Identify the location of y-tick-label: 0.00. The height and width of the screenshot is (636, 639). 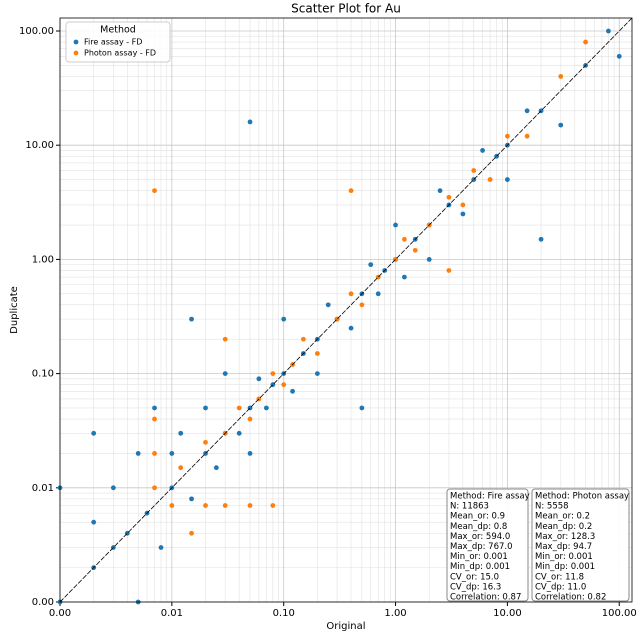
(43, 602).